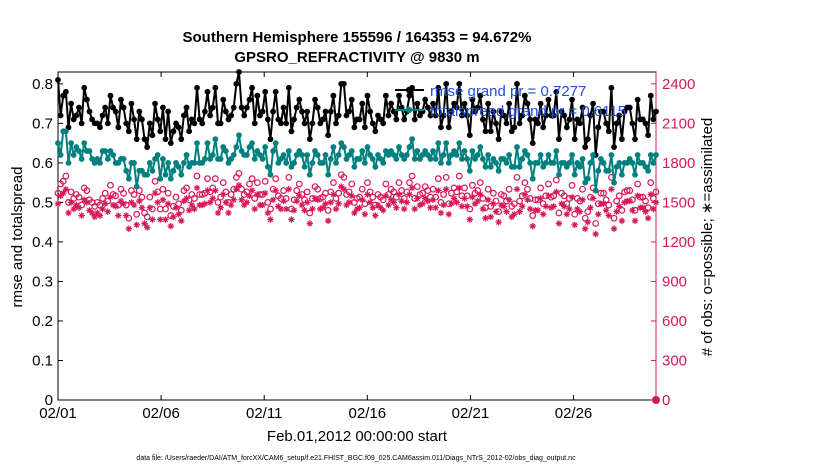 This screenshot has width=830, height=470. What do you see at coordinates (42, 202) in the screenshot?
I see `y-left-tick-label: 0.5` at bounding box center [42, 202].